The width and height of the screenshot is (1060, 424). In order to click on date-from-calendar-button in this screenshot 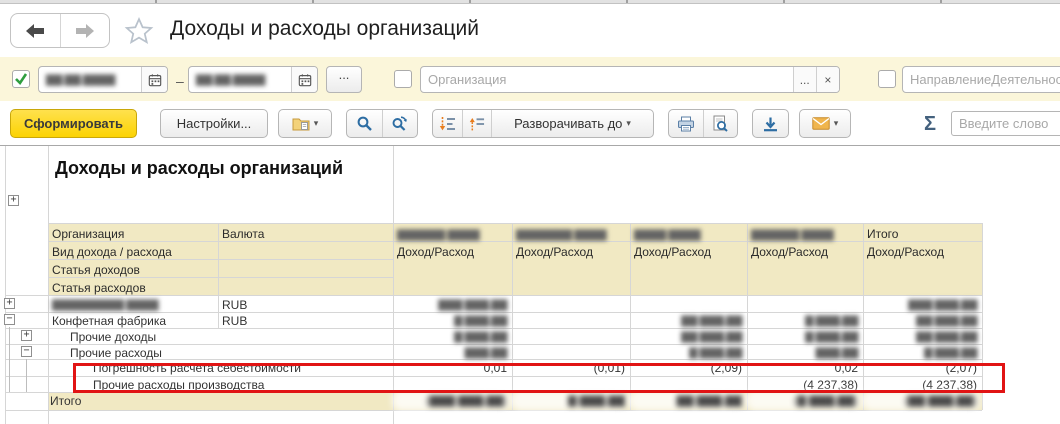, I will do `click(154, 79)`.